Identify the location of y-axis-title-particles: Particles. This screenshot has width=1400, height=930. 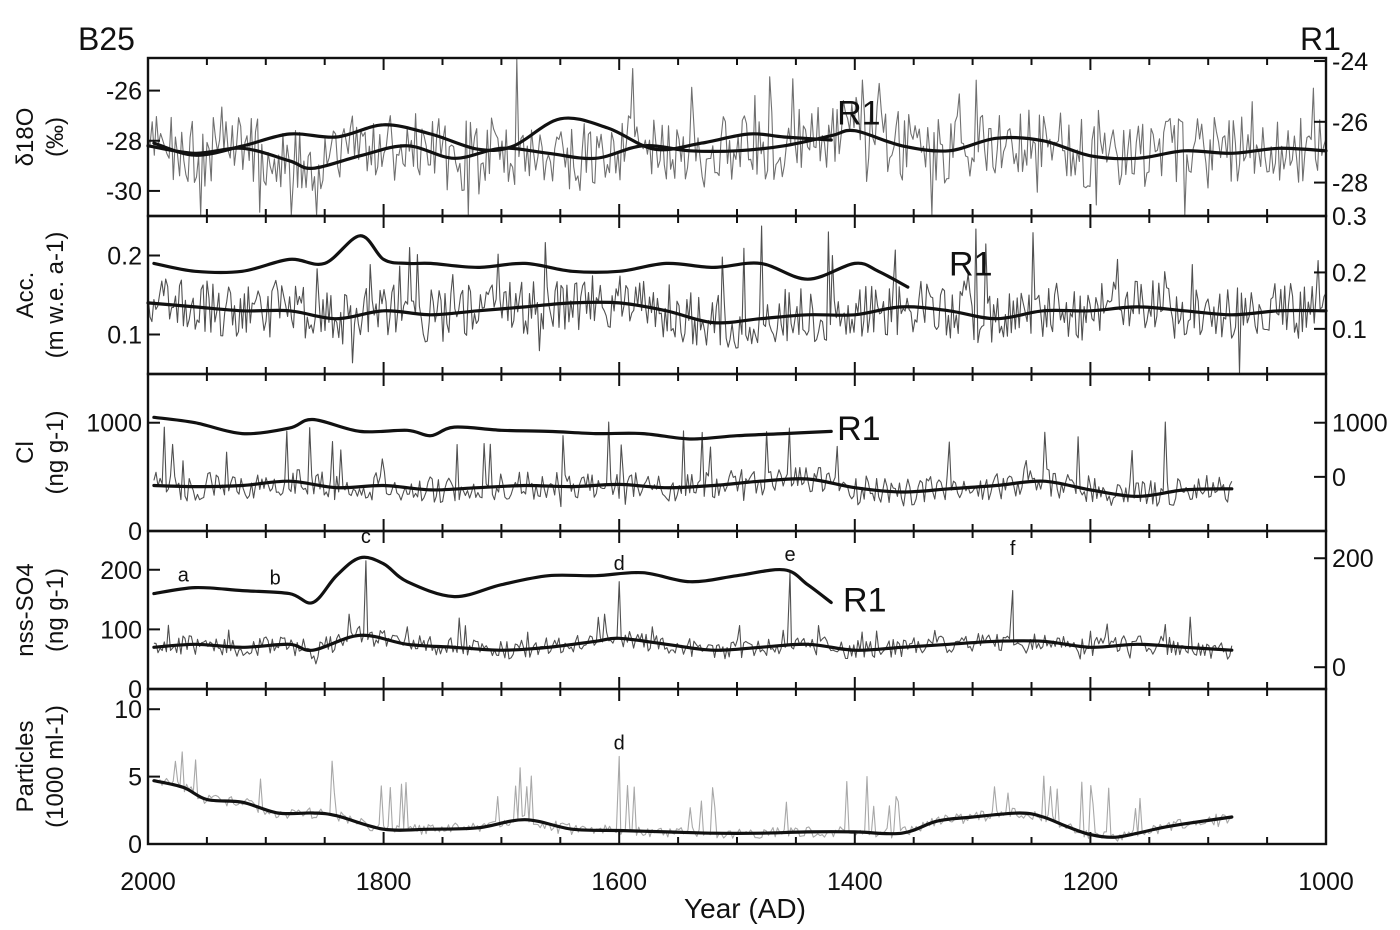
(25, 766).